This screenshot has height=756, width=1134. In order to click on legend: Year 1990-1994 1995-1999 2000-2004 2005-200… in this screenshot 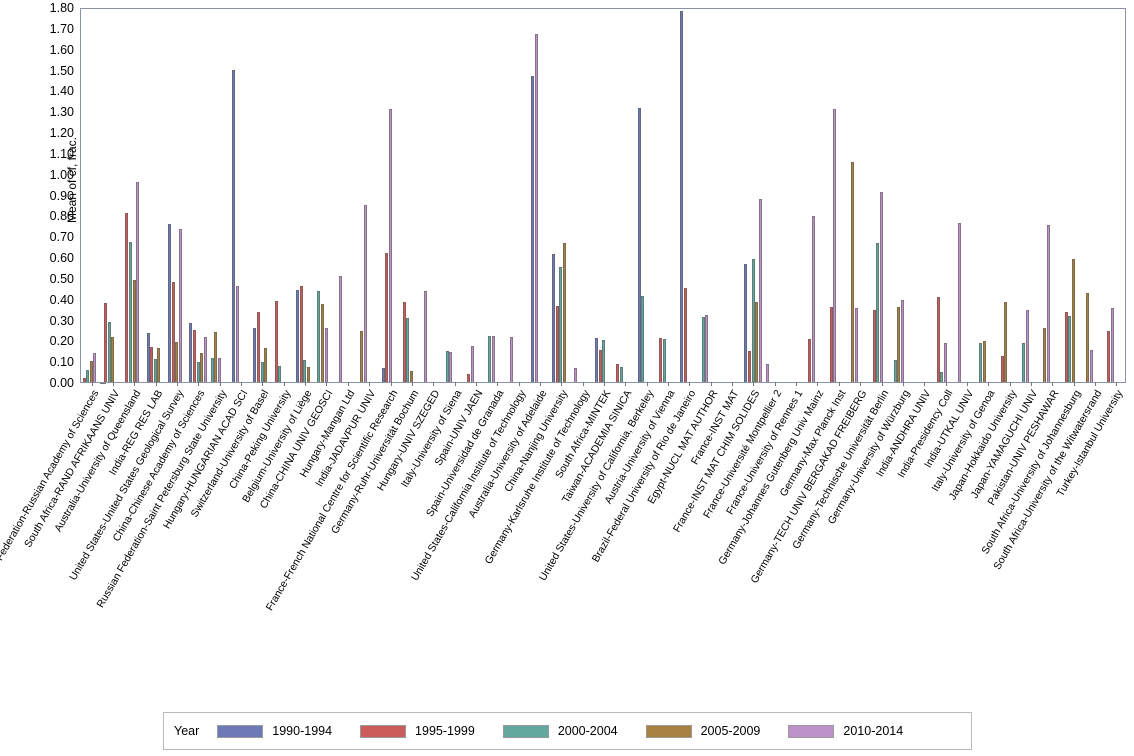, I will do `click(567, 731)`.